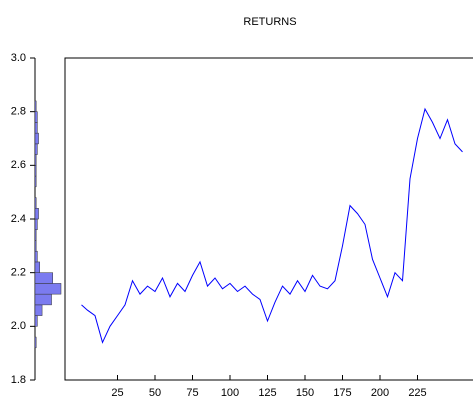 This screenshot has width=473, height=407. Describe the element at coordinates (267, 393) in the screenshot. I see `x-tick-label: 125` at that location.